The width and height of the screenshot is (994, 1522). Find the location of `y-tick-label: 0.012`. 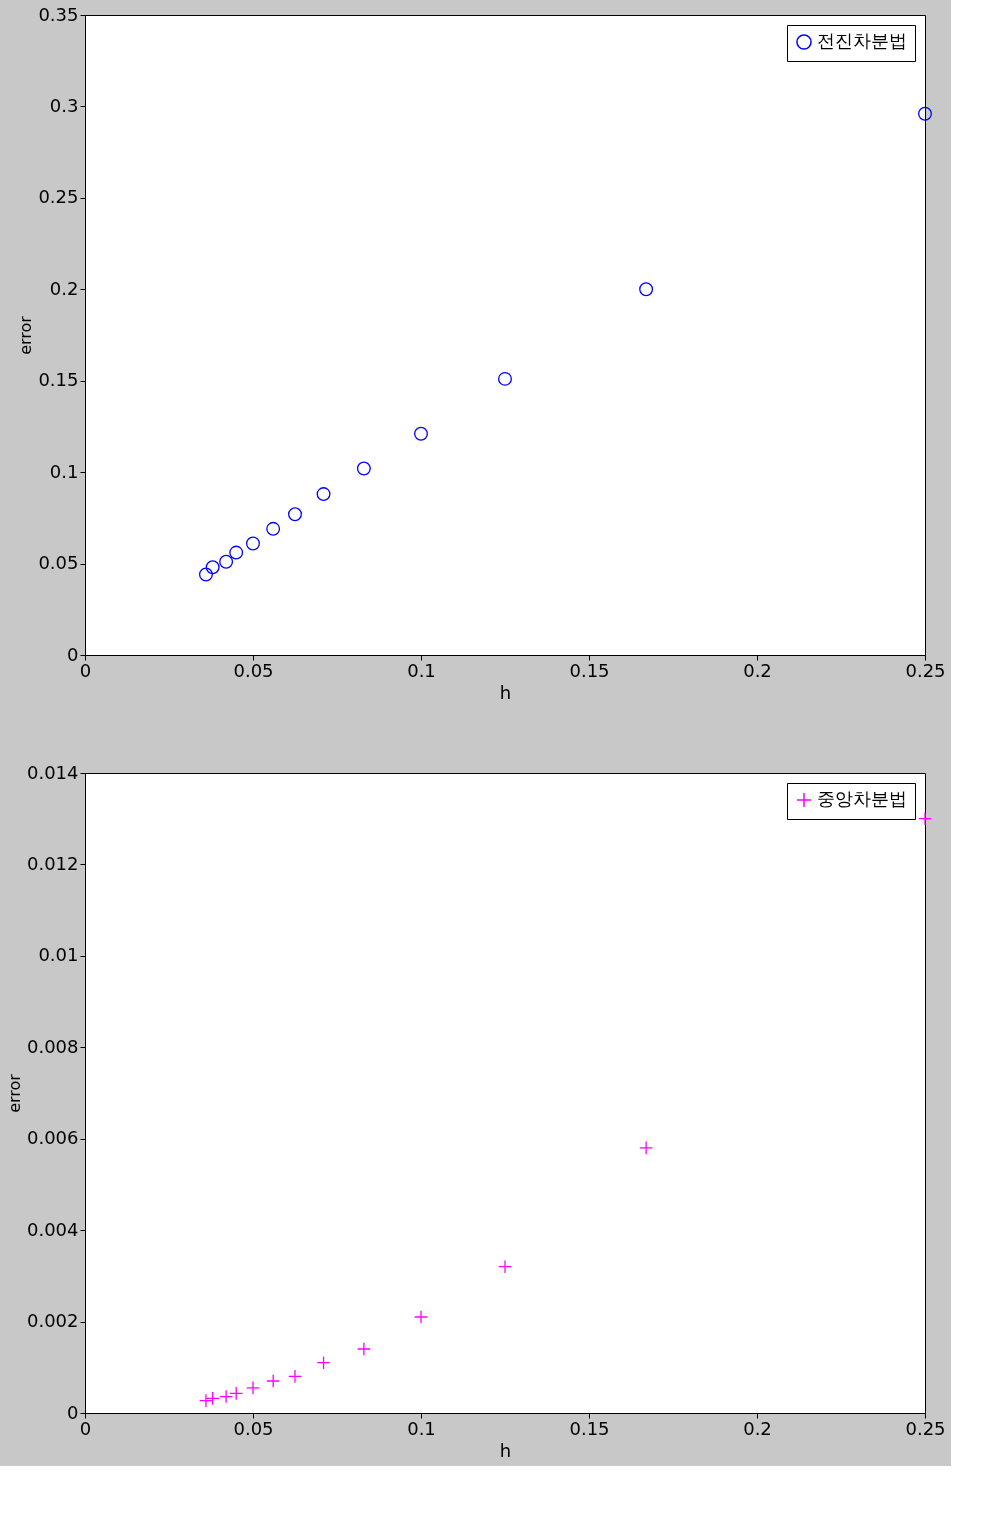

y-tick-label: 0.012 is located at coordinates (52, 863).